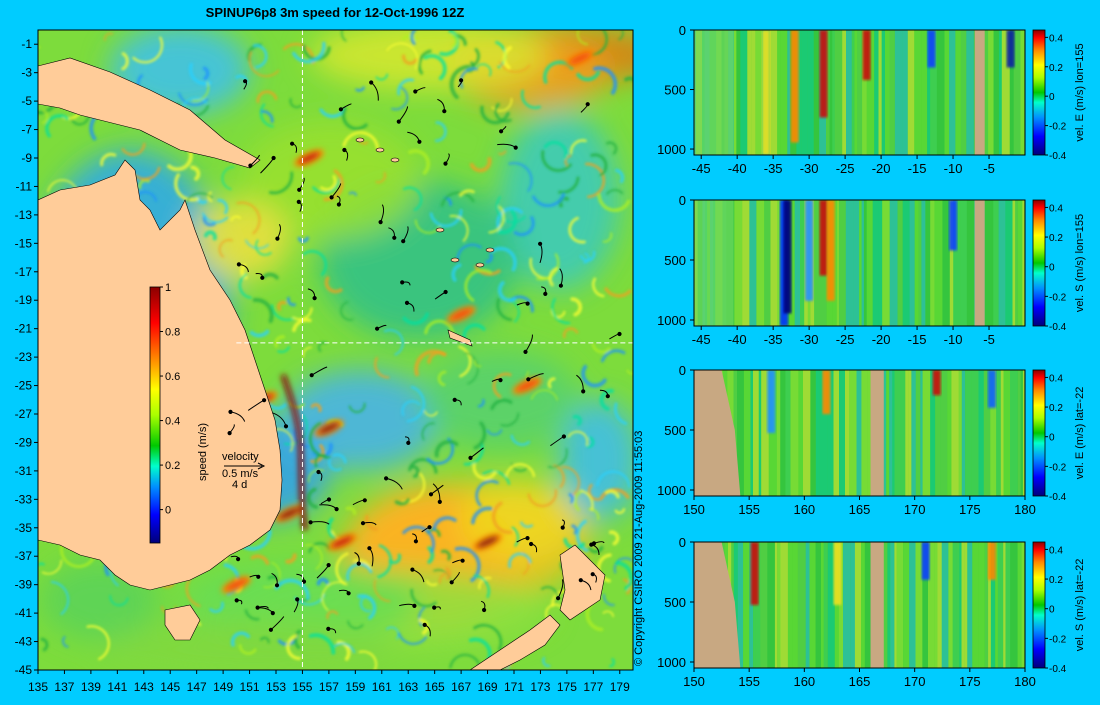  Describe the element at coordinates (64, 687) in the screenshot. I see `lon-tick-label: 137` at that location.